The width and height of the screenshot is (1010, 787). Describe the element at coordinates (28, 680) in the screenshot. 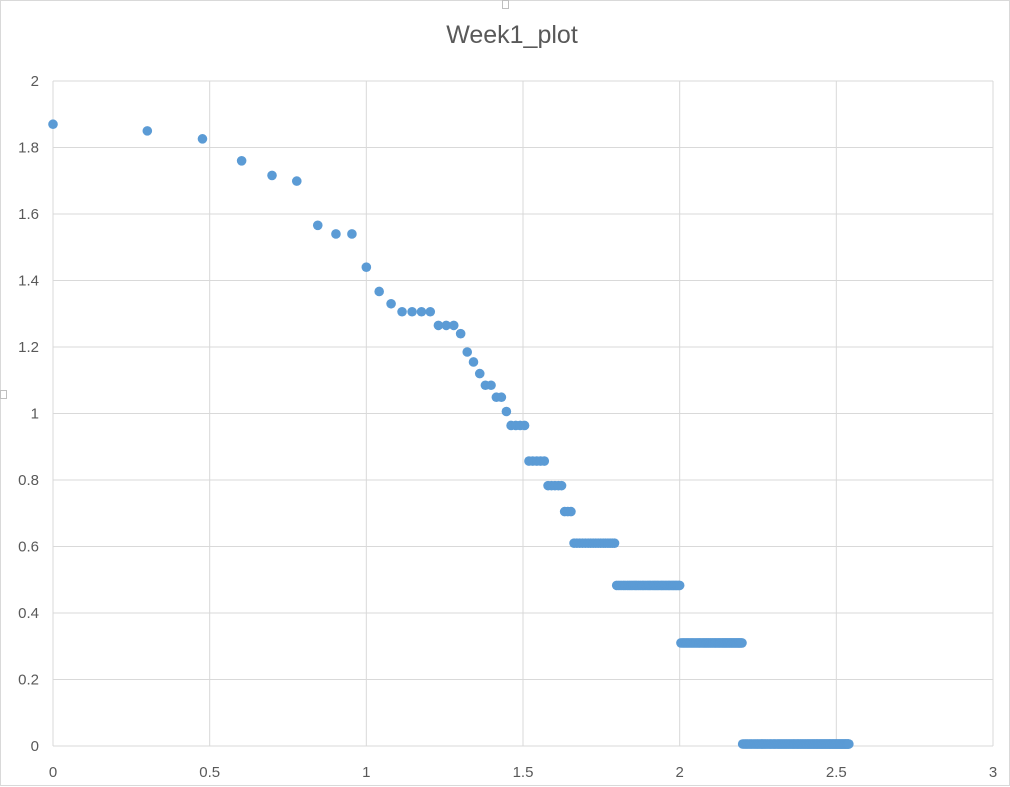

I see `y-tick-label: 0.2` at that location.